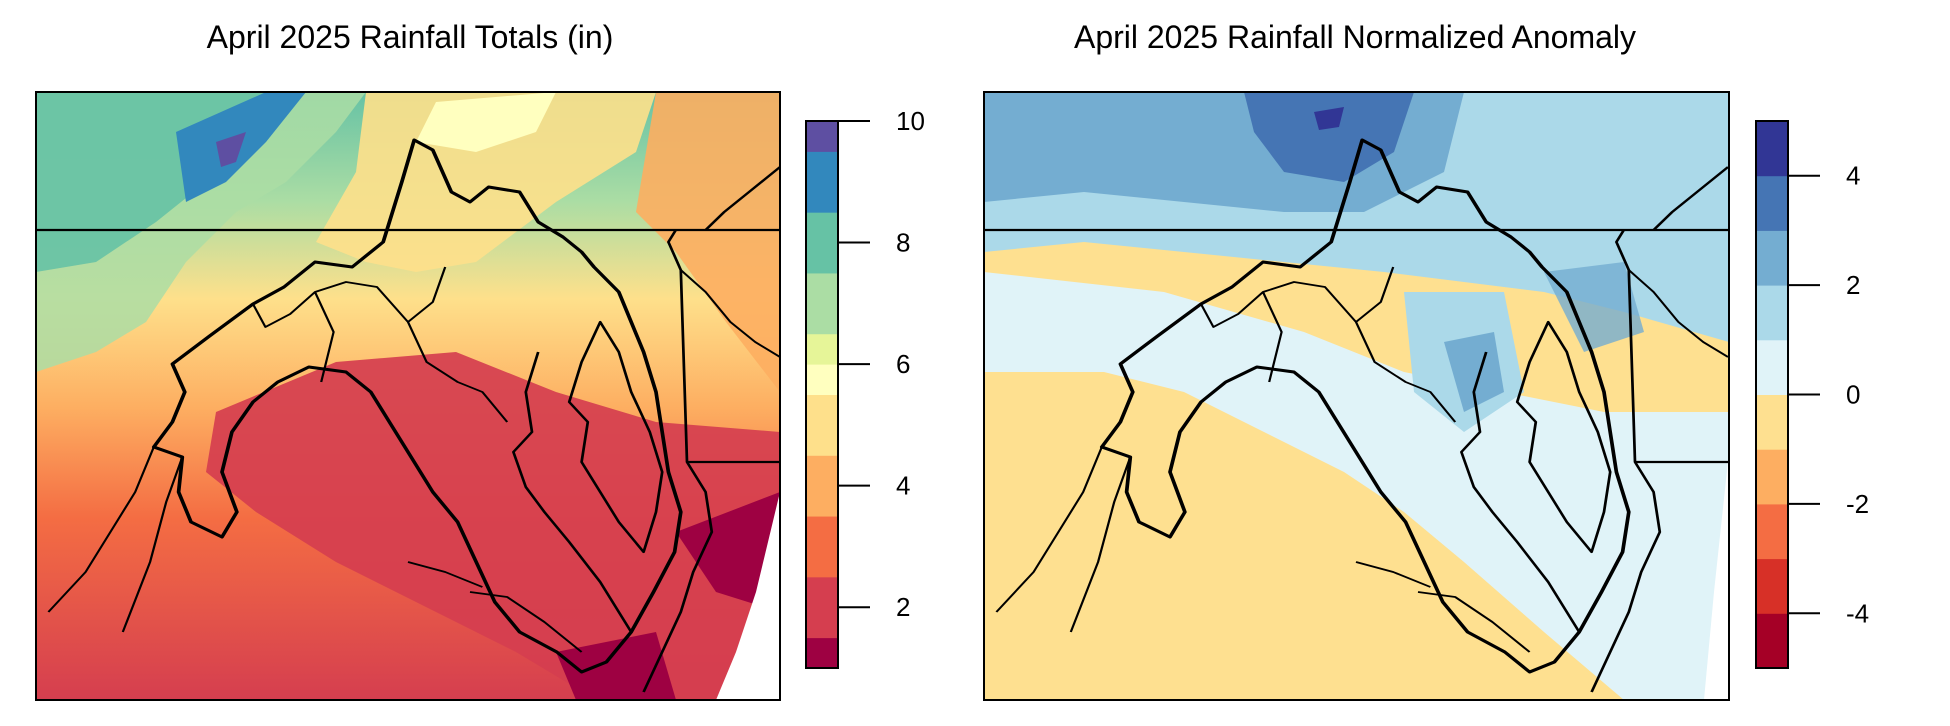 The image size is (1950, 726). Describe the element at coordinates (1355, 37) in the screenshot. I see `anomaly-title: April 2025 Rainfall Normalized Anomaly` at that location.